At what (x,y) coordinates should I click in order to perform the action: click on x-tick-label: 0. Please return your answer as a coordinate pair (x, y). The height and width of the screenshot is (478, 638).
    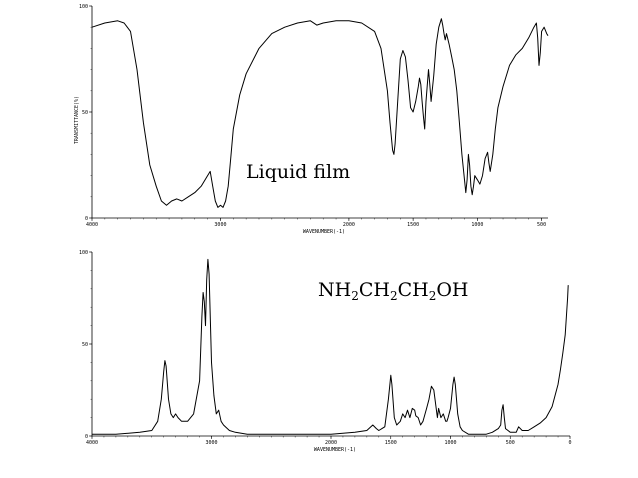
    Looking at the image, I should click on (569, 443).